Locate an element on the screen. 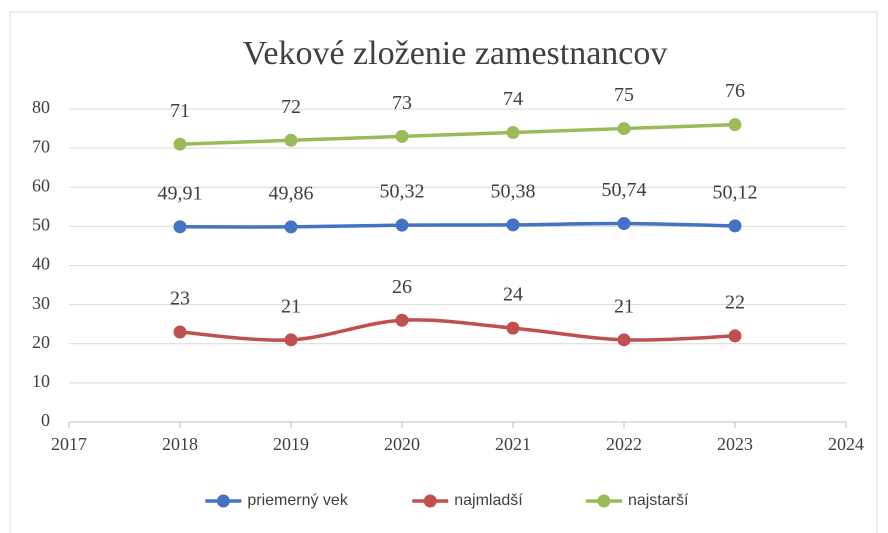 This screenshot has width=888, height=533. data-label: 49,91 is located at coordinates (180, 193).